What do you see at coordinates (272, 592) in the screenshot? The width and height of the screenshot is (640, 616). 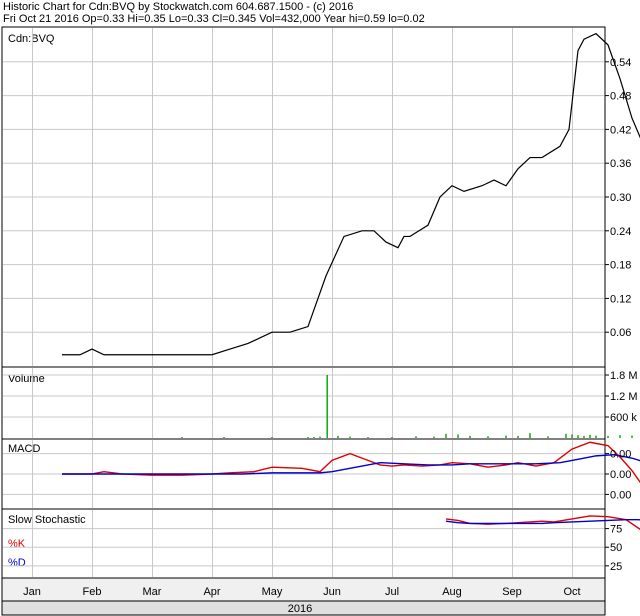 I see `x-tick-label: May` at bounding box center [272, 592].